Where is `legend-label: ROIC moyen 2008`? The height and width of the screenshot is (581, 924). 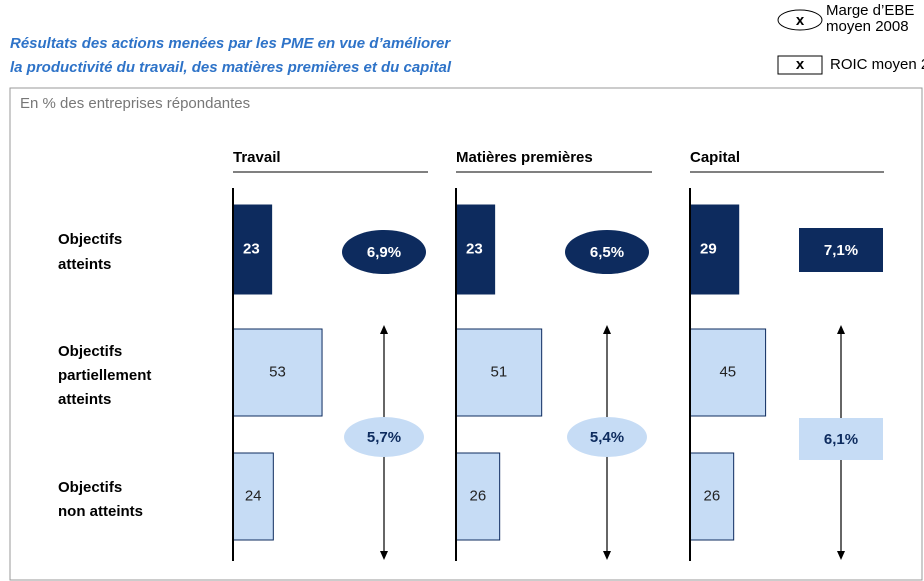
legend-label: ROIC moyen 2008 is located at coordinates (877, 64).